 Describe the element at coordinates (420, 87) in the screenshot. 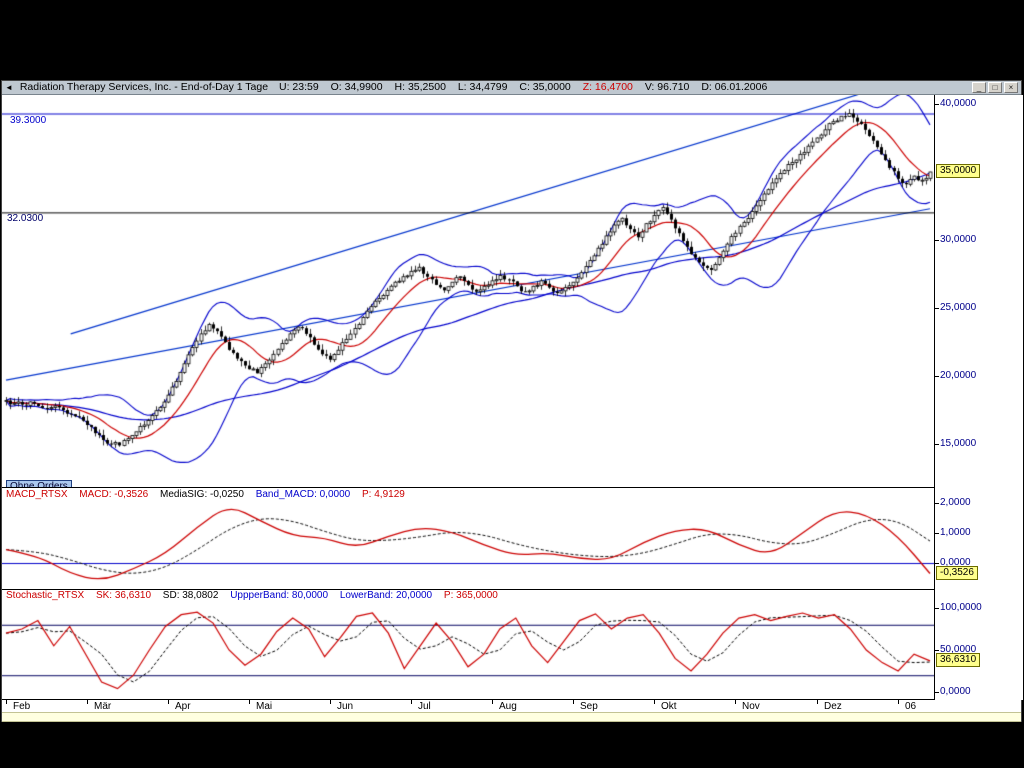

I see `quote-high: H: 35,2500` at that location.